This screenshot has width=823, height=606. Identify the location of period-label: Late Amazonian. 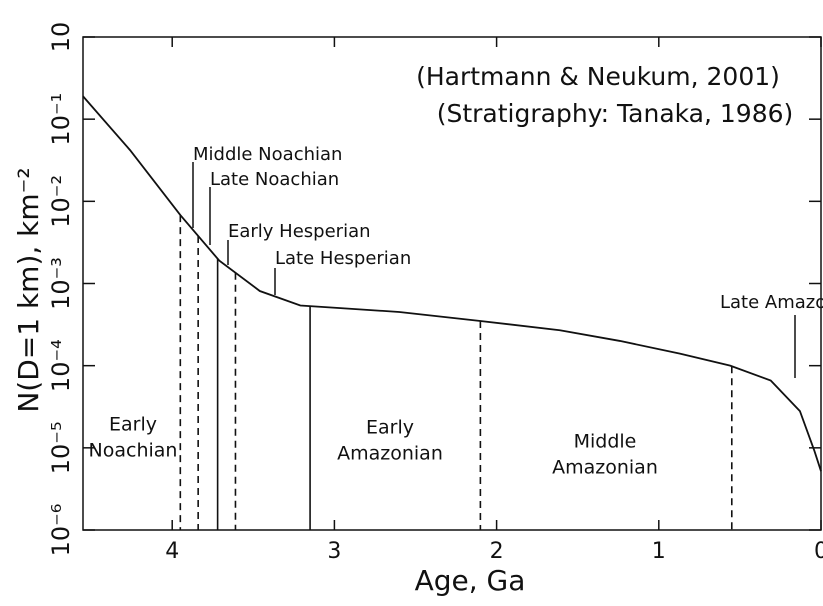
(771, 302).